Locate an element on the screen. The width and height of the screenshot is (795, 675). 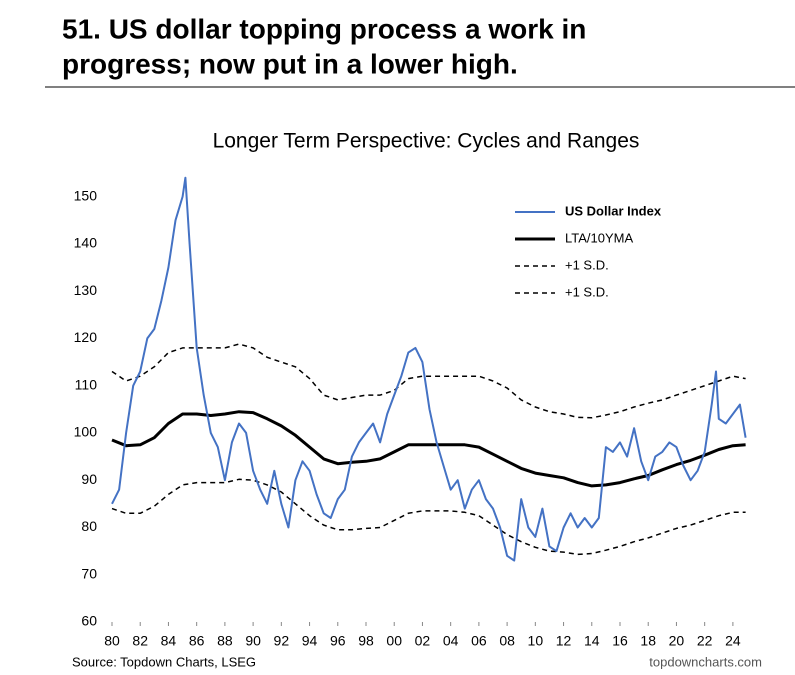
x-tick-label: 00 is located at coordinates (394, 641).